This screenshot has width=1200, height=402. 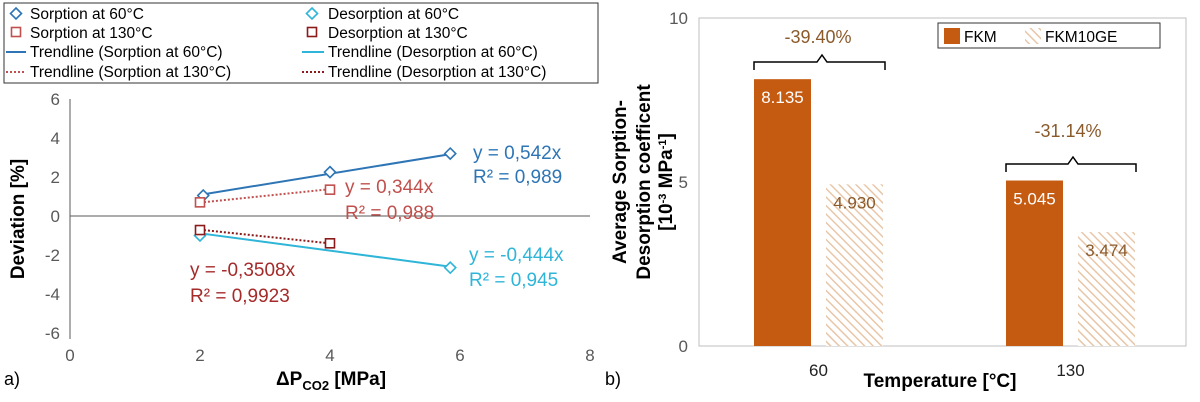 I want to click on y-axis-label-line1: Average Sorption-, so click(x=620, y=182).